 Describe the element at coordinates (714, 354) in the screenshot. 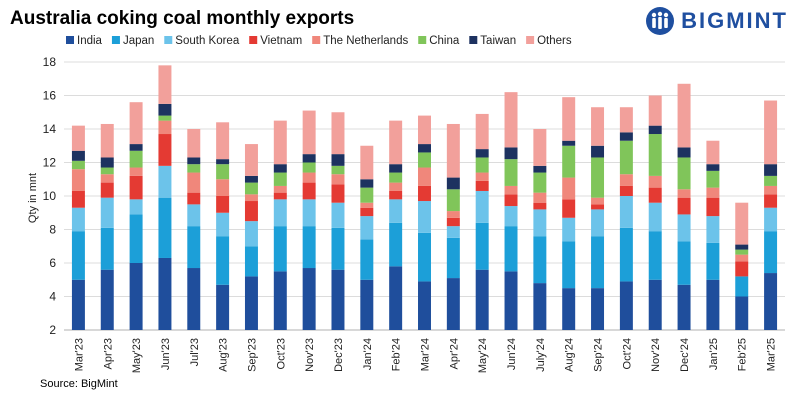

I see `x-tick-label-jan-25: Jan'25` at that location.